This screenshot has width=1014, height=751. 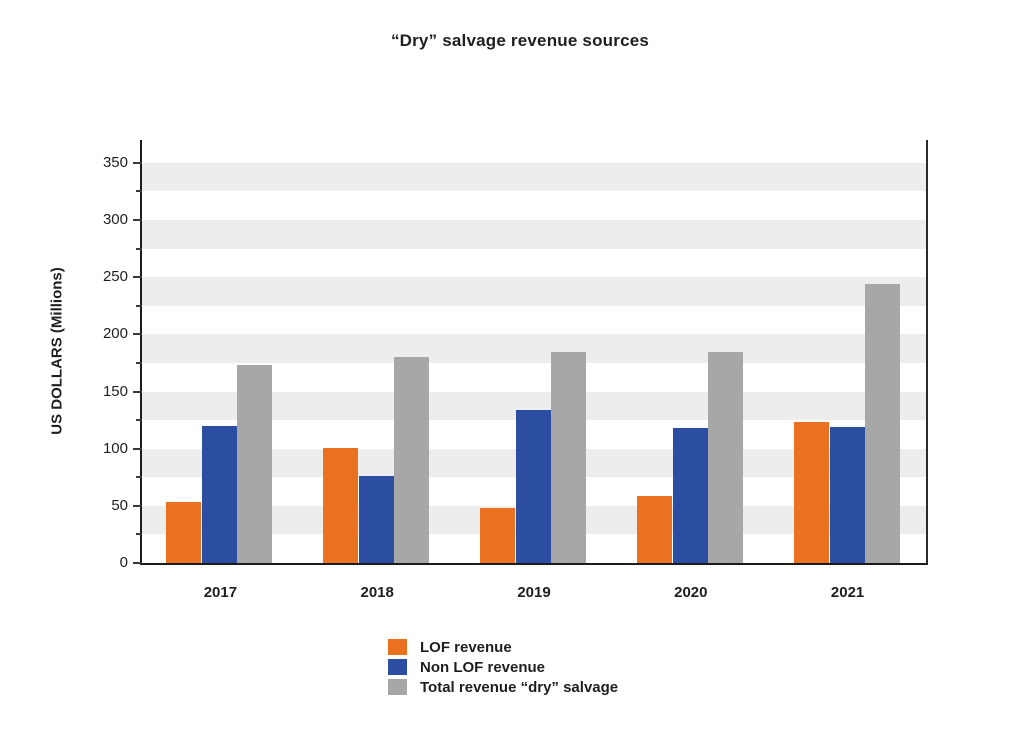 What do you see at coordinates (377, 519) in the screenshot?
I see `bar-non-lof-revenue-2018` at bounding box center [377, 519].